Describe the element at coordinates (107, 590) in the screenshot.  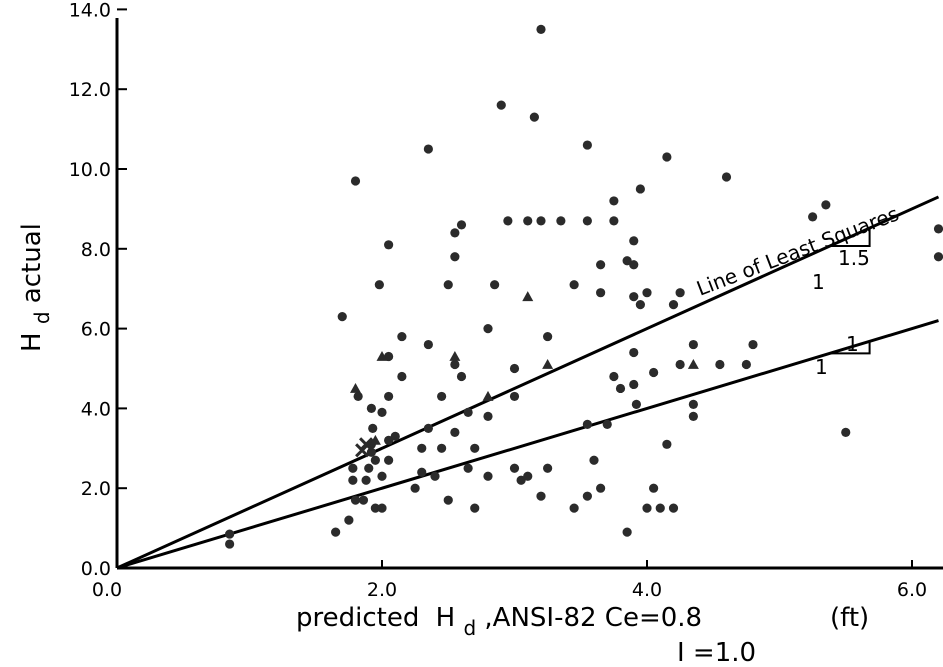
I see `x-tick-label-0: 0.0` at that location.